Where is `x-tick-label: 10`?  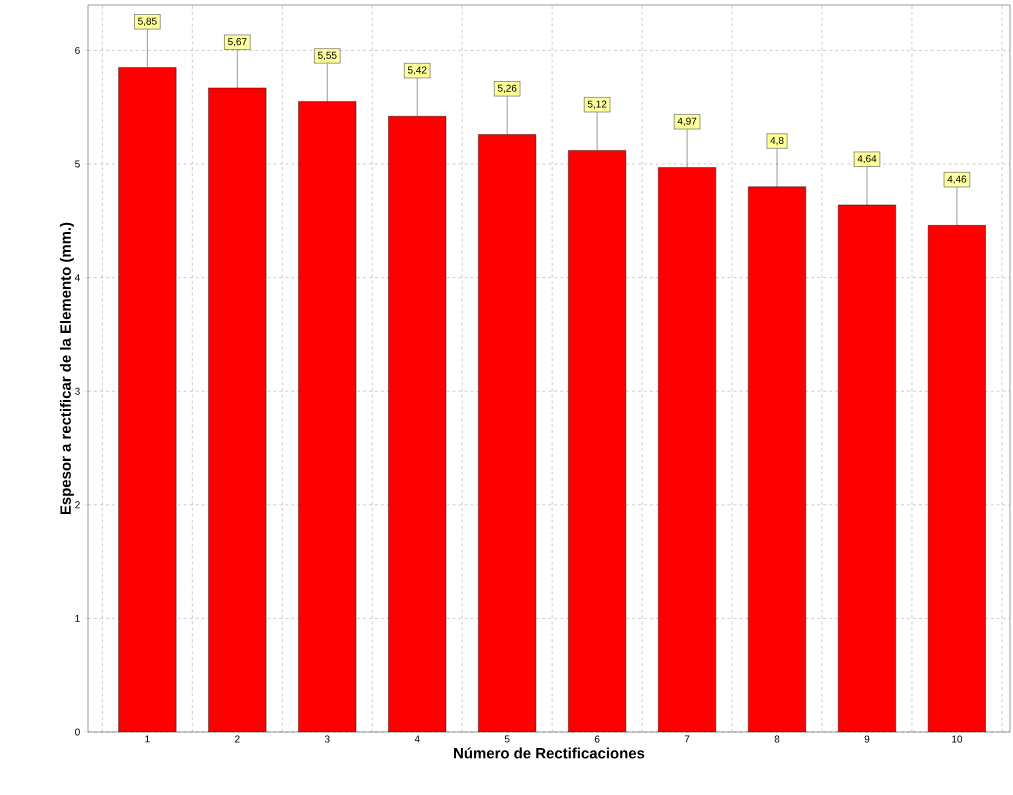 x-tick-label: 10 is located at coordinates (957, 739).